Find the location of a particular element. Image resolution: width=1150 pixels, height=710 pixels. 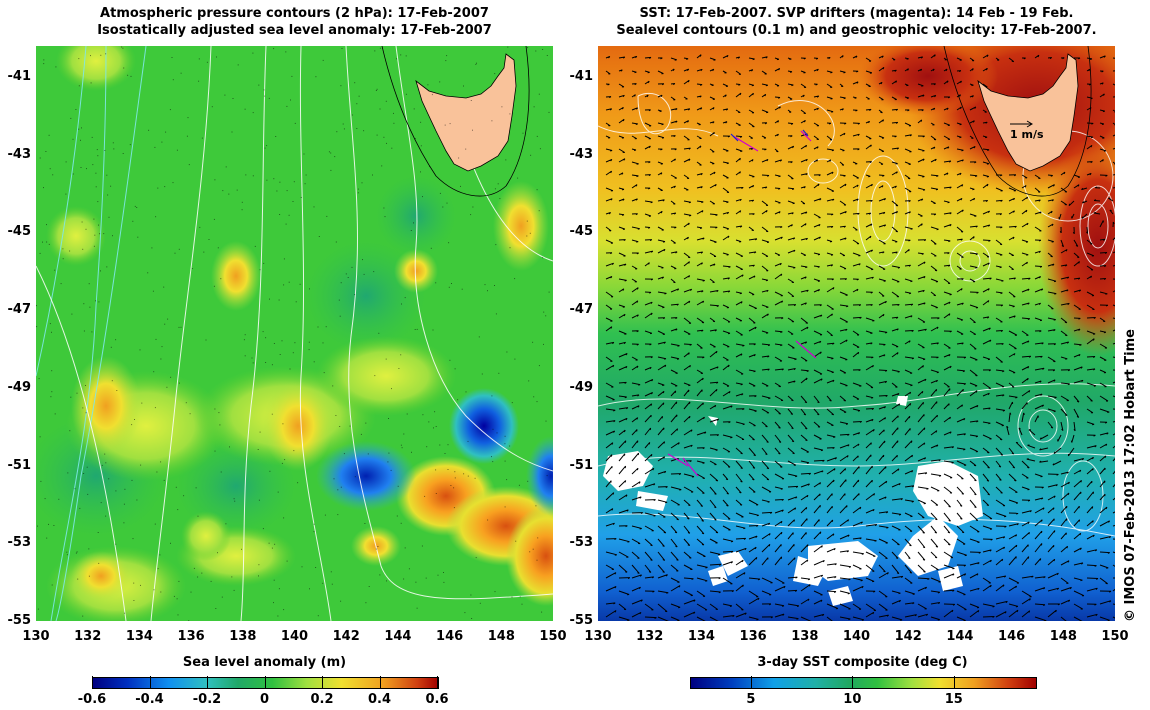

colorbar-tick-label: -0.2 is located at coordinates (207, 699).